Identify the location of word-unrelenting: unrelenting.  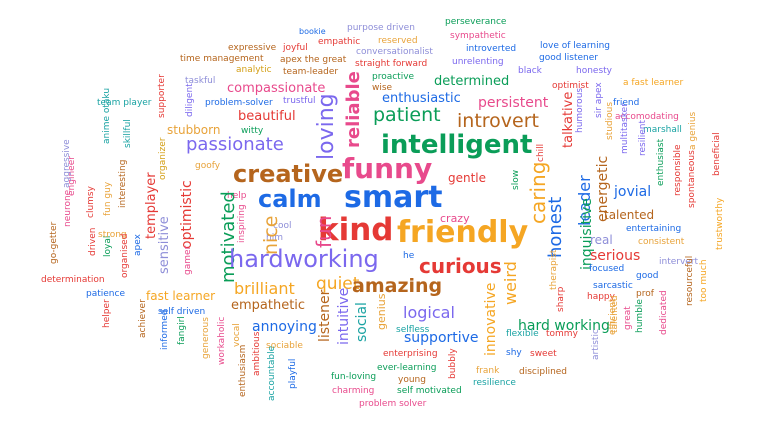
(478, 62).